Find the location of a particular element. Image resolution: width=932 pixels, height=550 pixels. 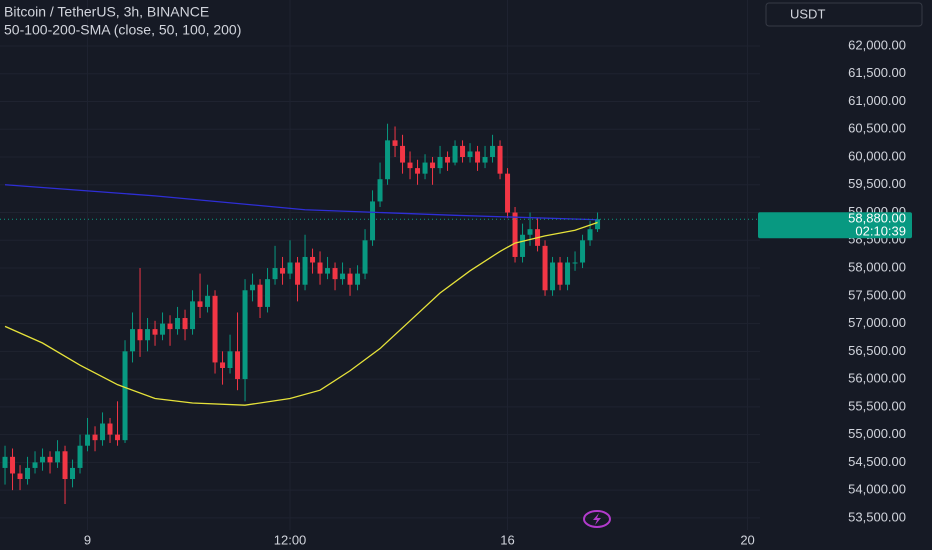

last-price-label: 58,880.00 is located at coordinates (877, 218).